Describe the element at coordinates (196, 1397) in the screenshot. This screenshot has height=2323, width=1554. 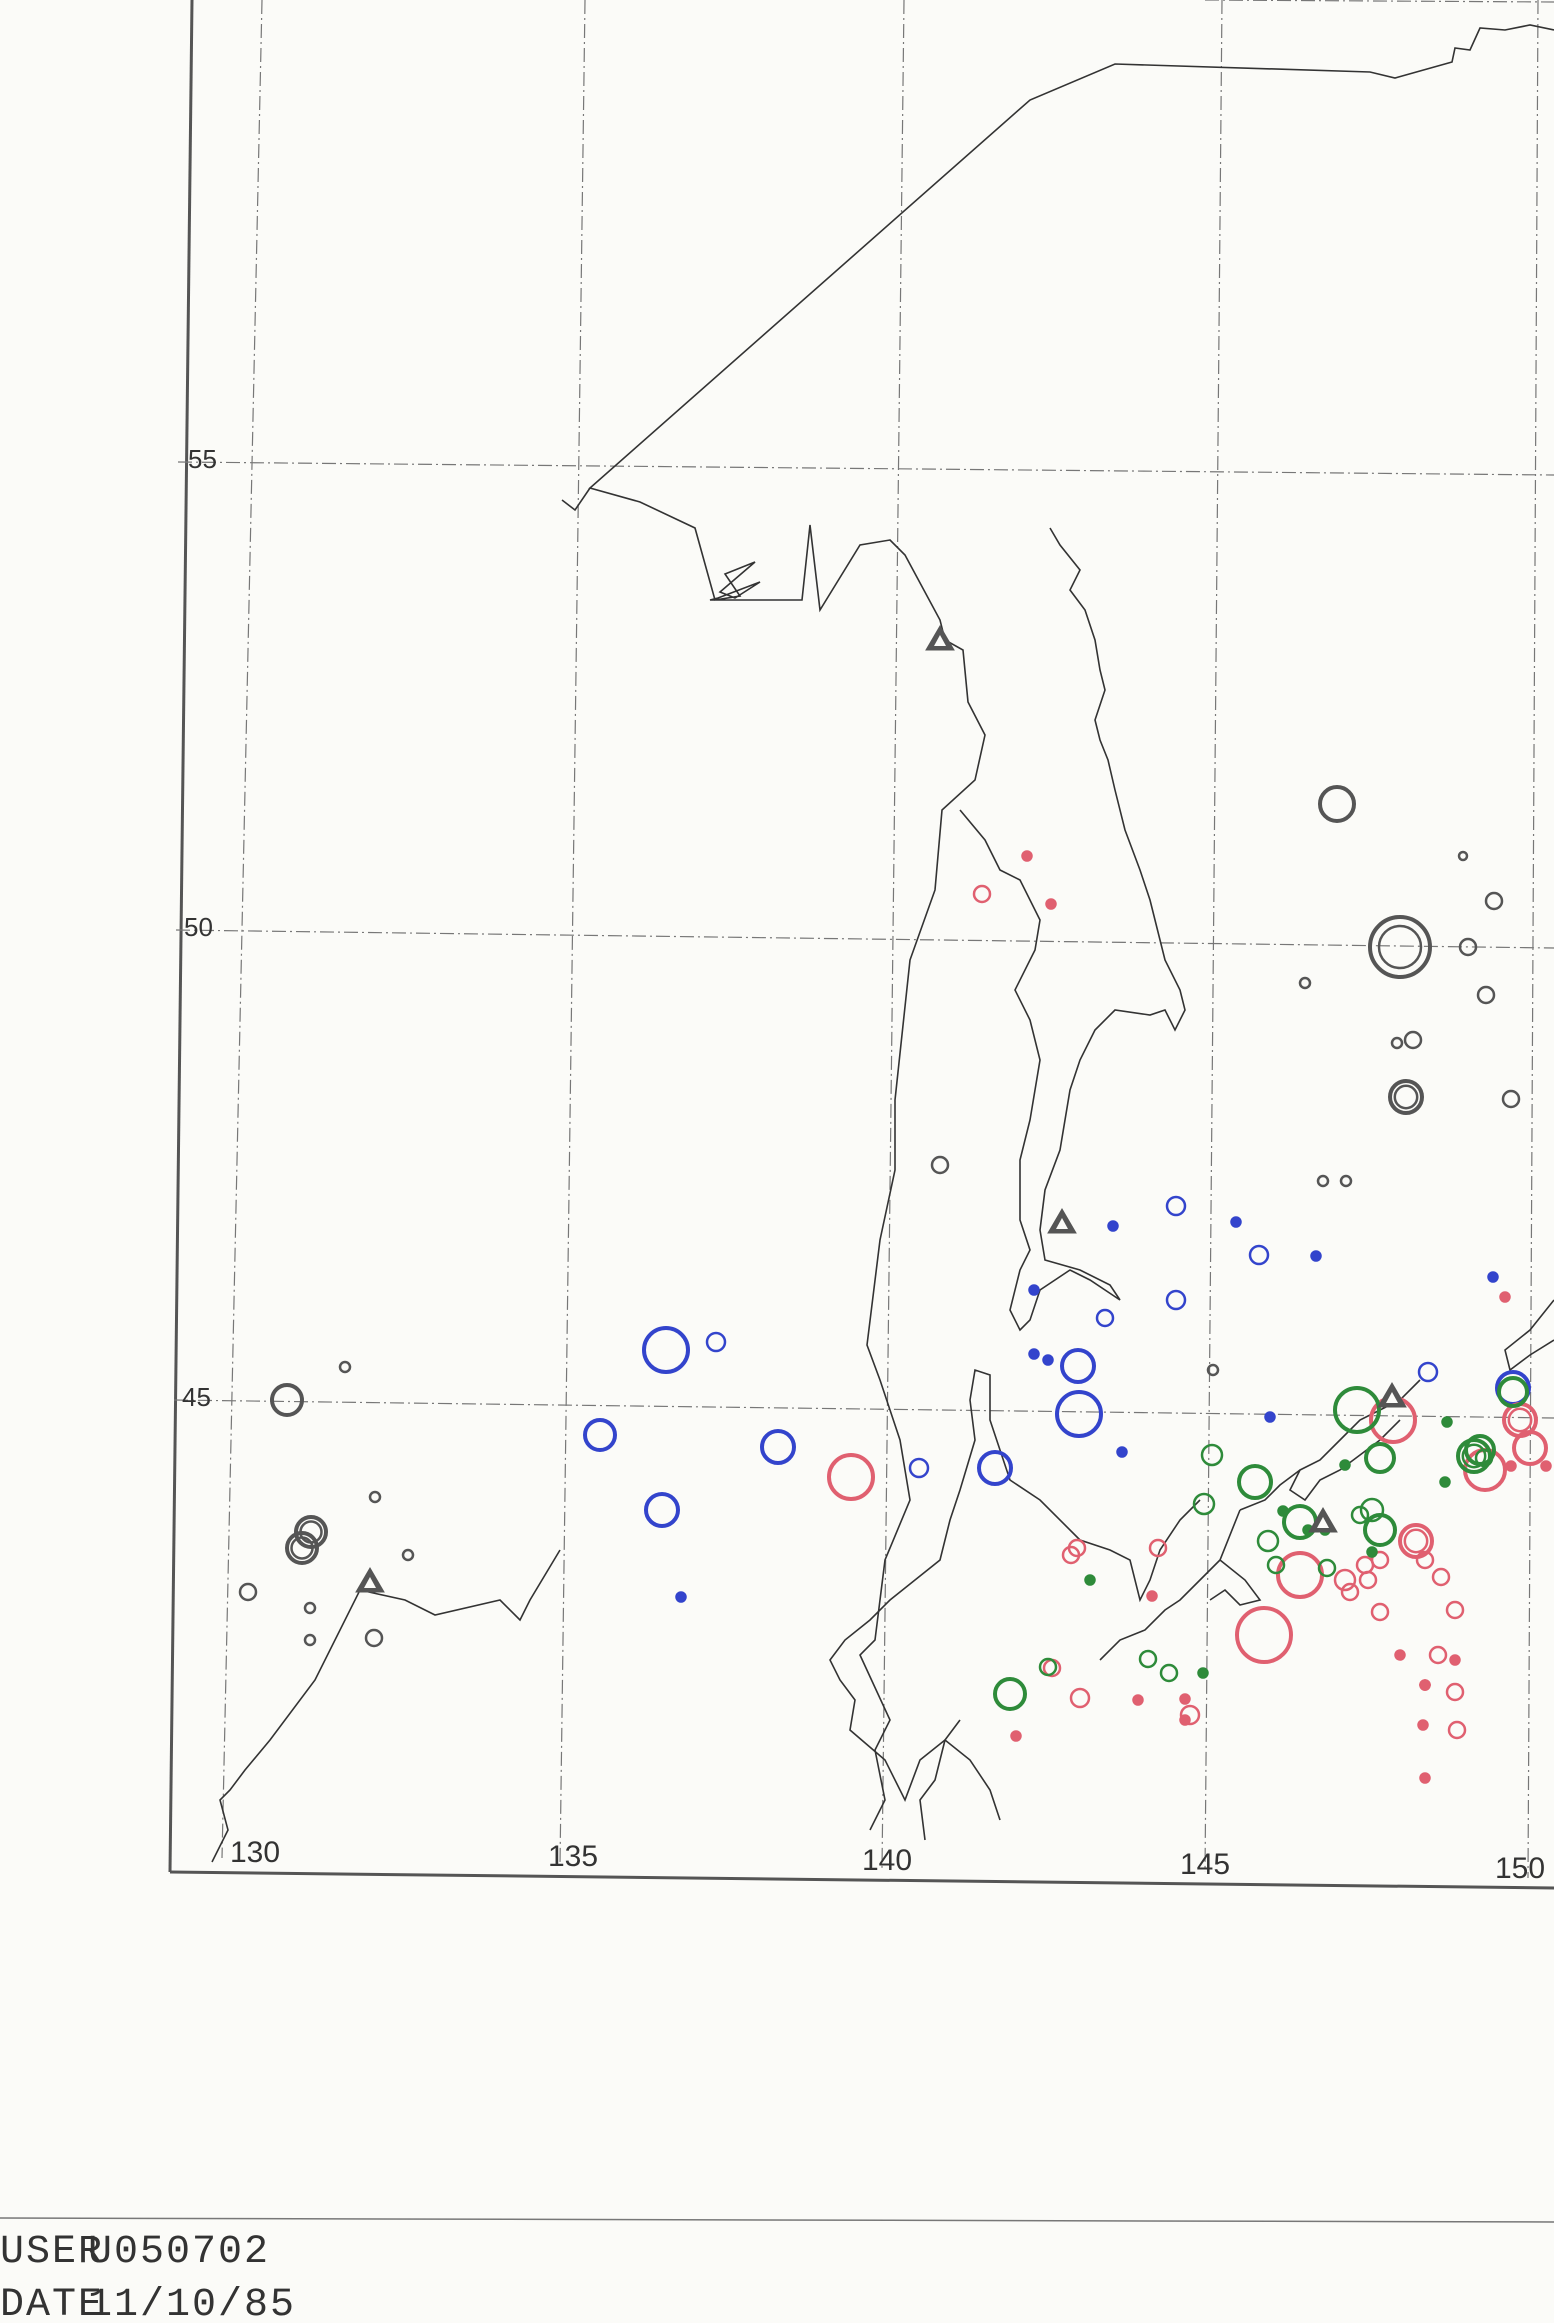
I see `lat-tick-label: 45` at that location.